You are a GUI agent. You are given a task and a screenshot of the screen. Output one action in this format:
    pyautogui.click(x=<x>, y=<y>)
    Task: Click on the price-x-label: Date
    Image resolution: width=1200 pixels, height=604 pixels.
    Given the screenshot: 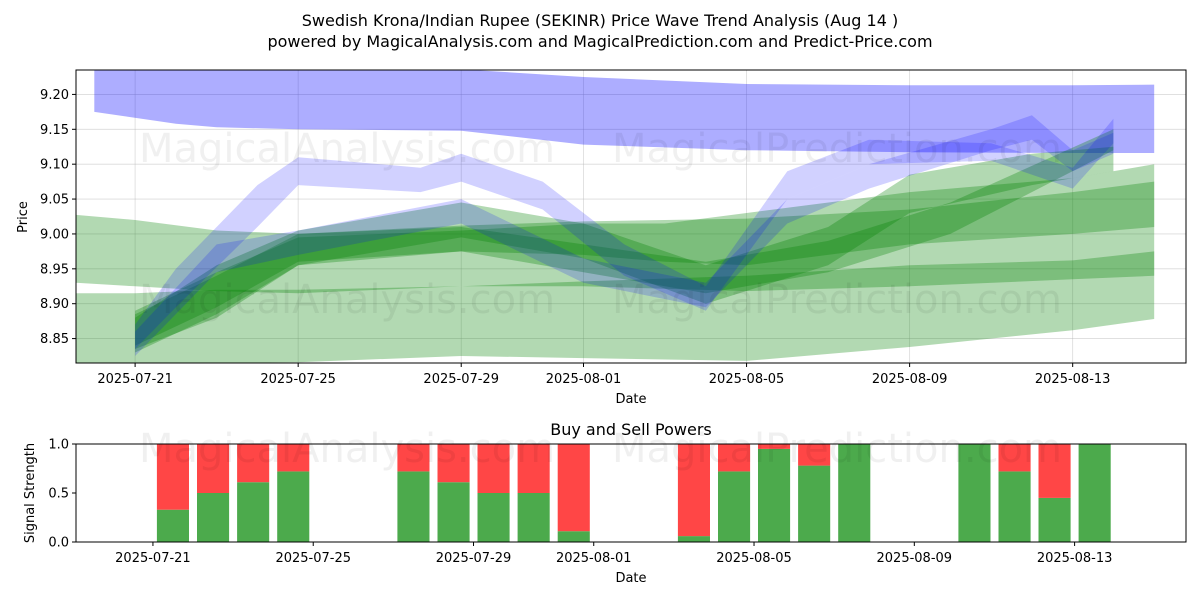 What is the action you would take?
    pyautogui.click(x=630, y=399)
    